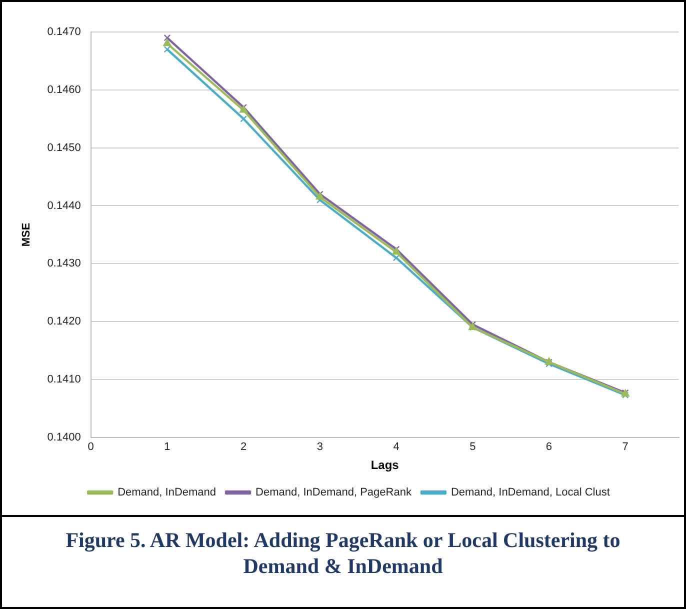  Describe the element at coordinates (26, 234) in the screenshot. I see `y-axis-title: MSE` at that location.